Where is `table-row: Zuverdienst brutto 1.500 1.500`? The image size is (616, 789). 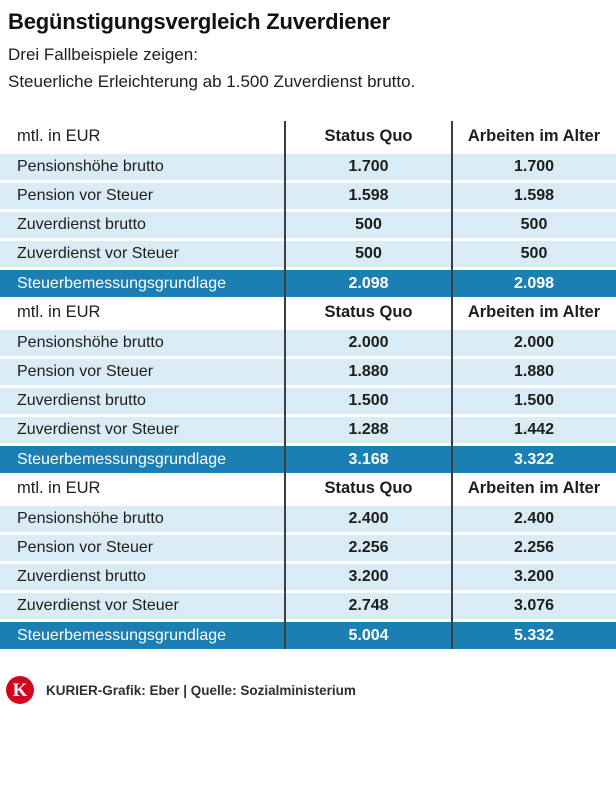 table-row: Zuverdienst brutto 1.500 1.500 is located at coordinates (308, 401).